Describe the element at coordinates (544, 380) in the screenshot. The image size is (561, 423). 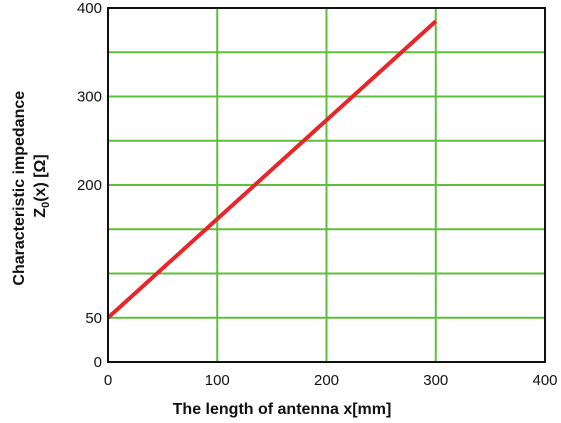
I see `x-tick-label: 400` at that location.